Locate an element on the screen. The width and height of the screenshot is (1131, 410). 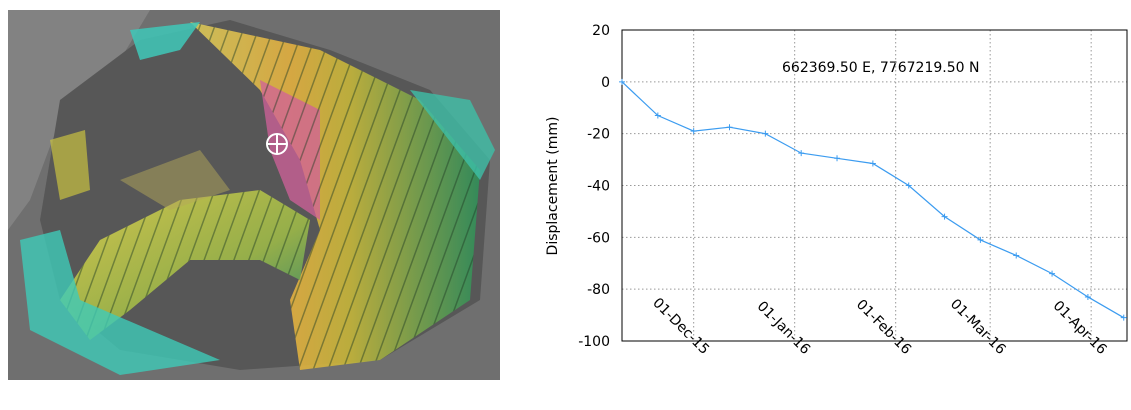
y-axis-label: Displacement (mm) is located at coordinates (553, 186).